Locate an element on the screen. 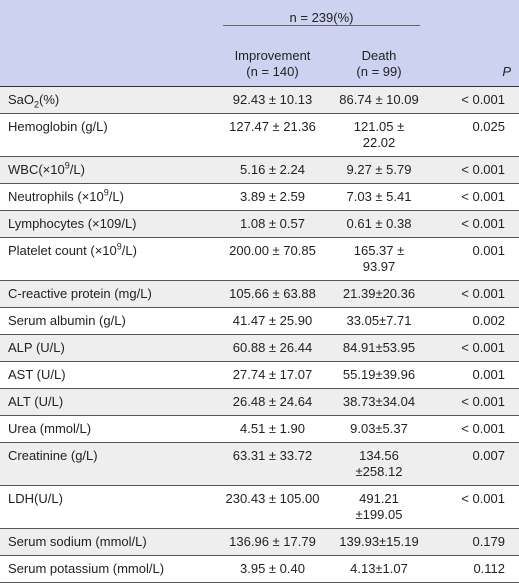 This screenshot has height=583, width=519. value-cell: 121.05 ± 22.02 is located at coordinates (379, 134).